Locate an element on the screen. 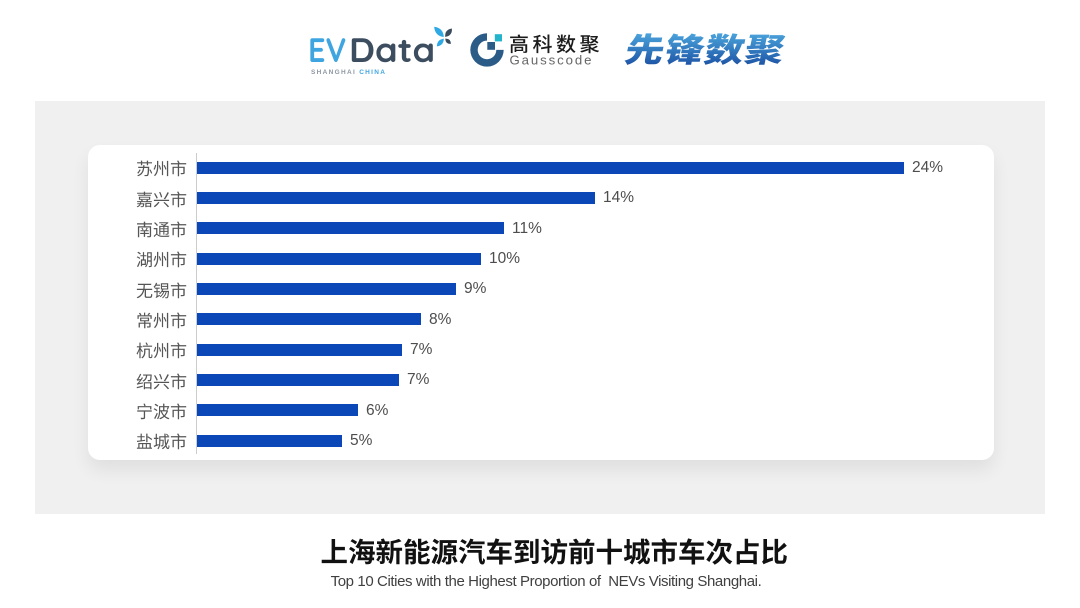  svg-text: Gausscode is located at coordinates (552, 59).